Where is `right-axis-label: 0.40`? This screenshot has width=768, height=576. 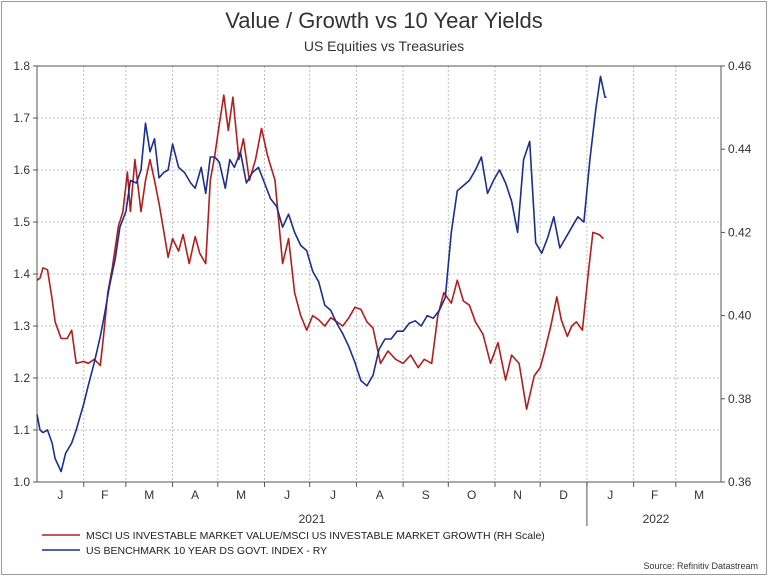
right-axis-label: 0.40 is located at coordinates (740, 316).